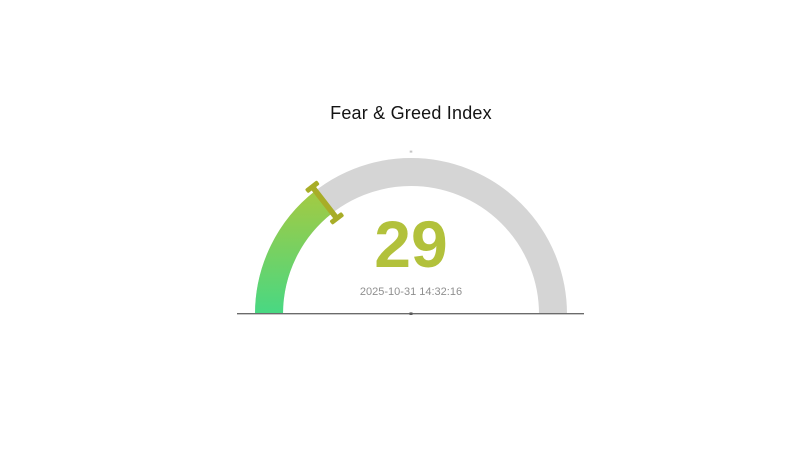 The height and width of the screenshot is (450, 800). I want to click on gauge-pointer-icon, so click(324, 202).